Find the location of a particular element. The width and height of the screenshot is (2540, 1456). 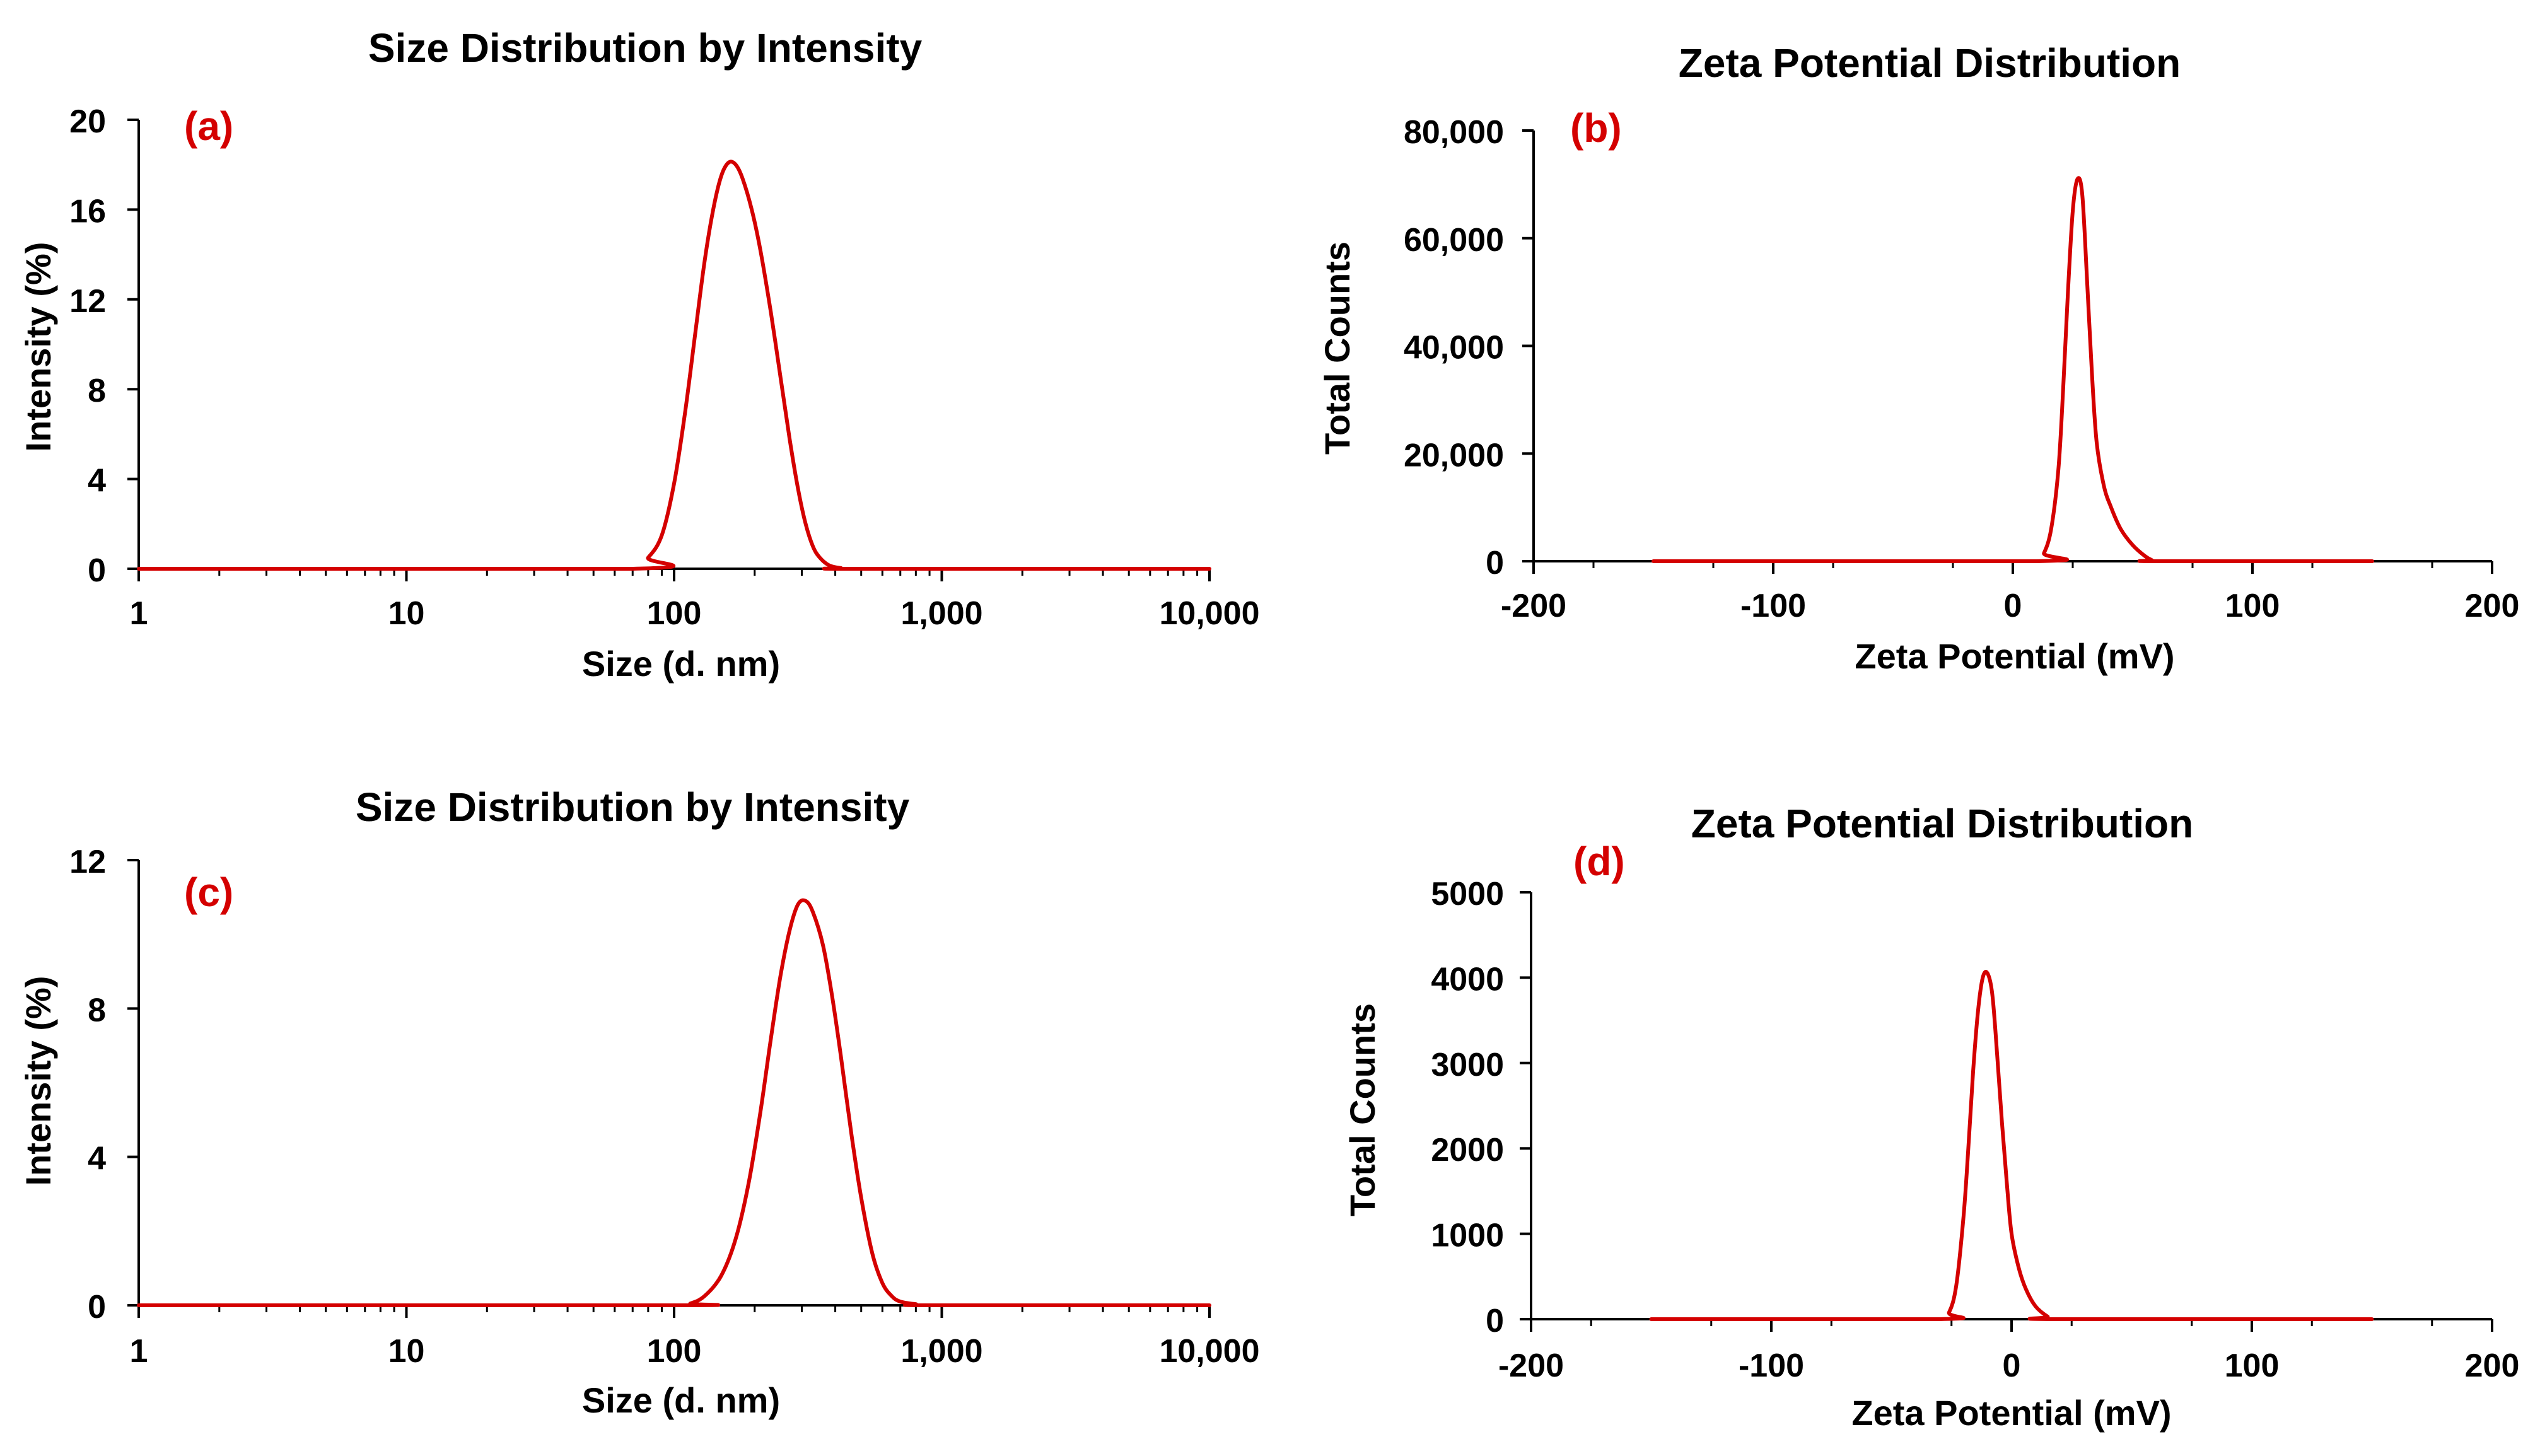

chart-a-panel-label: (a) is located at coordinates (208, 126).